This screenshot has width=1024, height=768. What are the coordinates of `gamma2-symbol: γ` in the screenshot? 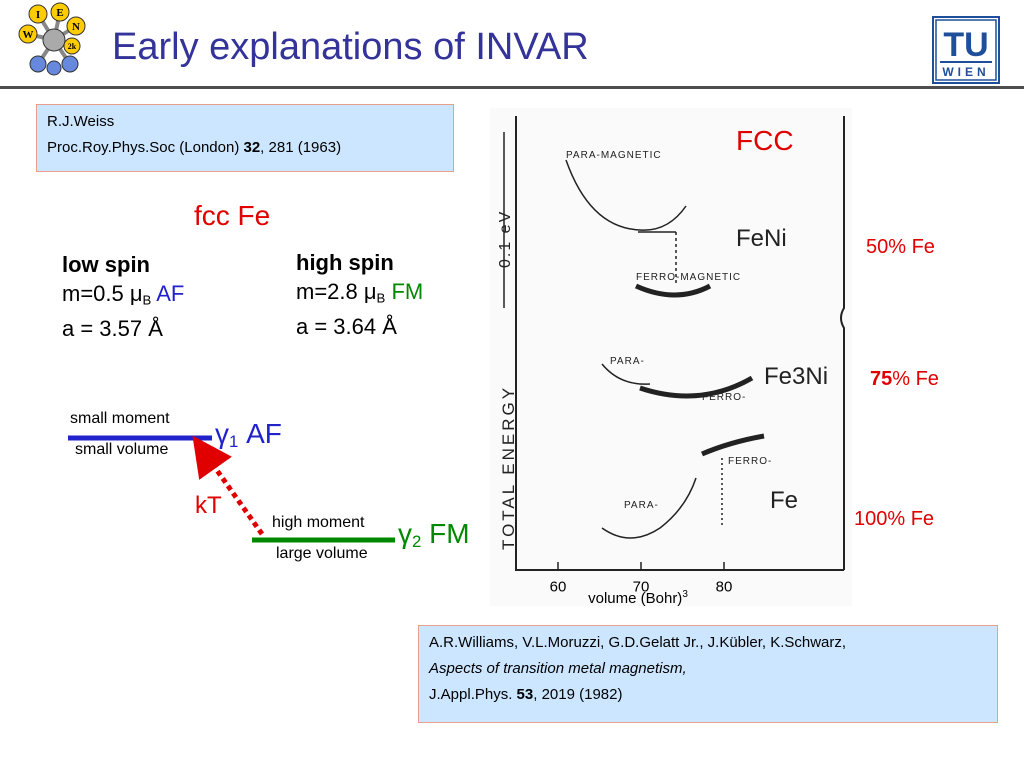 It's located at (405, 533).